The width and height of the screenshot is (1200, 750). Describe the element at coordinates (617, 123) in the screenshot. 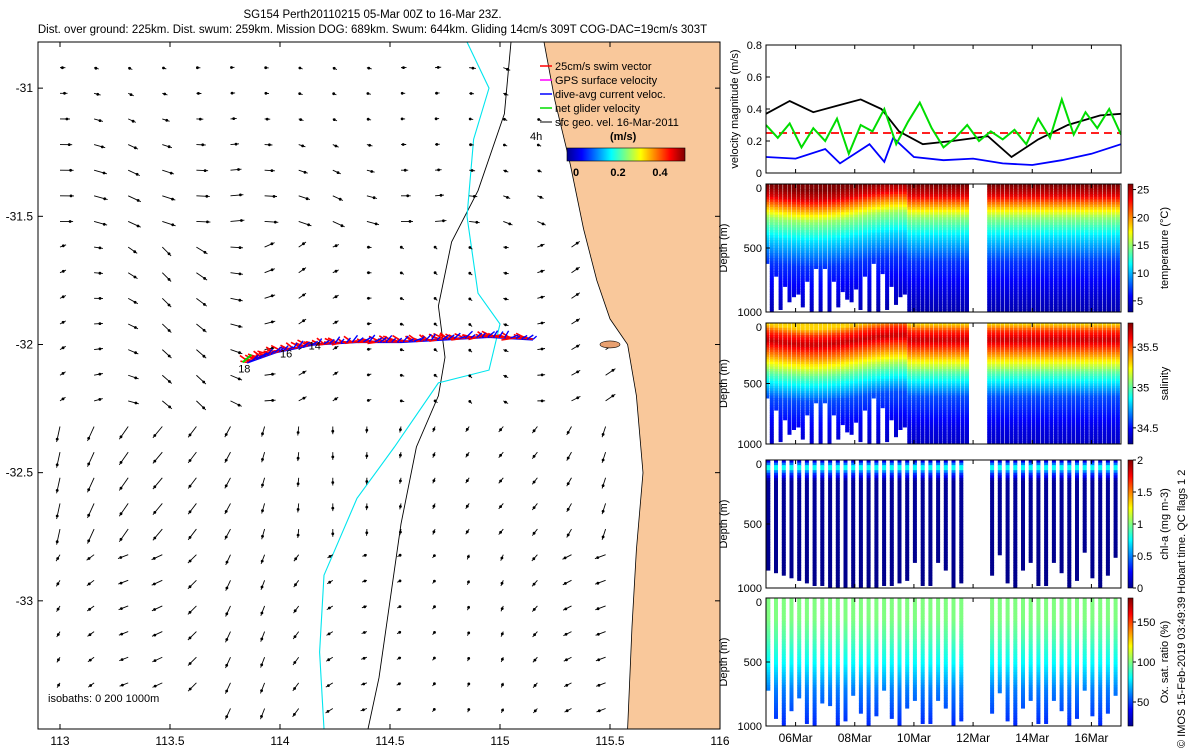

I see `legend-sfc: sfc geo. vel. 16-Mar-2011` at that location.